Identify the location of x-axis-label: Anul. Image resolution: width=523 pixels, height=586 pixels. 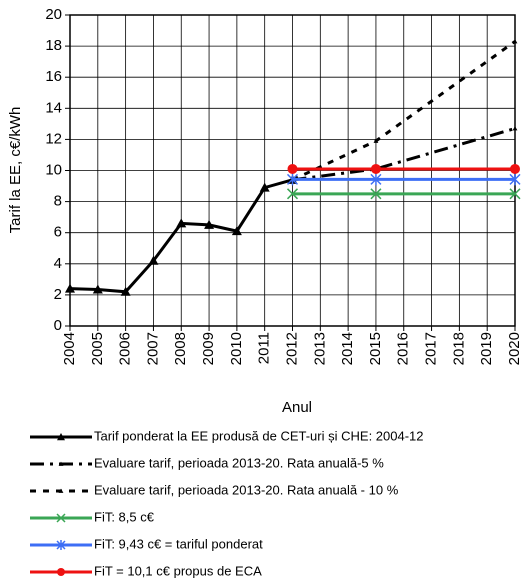
(297, 407).